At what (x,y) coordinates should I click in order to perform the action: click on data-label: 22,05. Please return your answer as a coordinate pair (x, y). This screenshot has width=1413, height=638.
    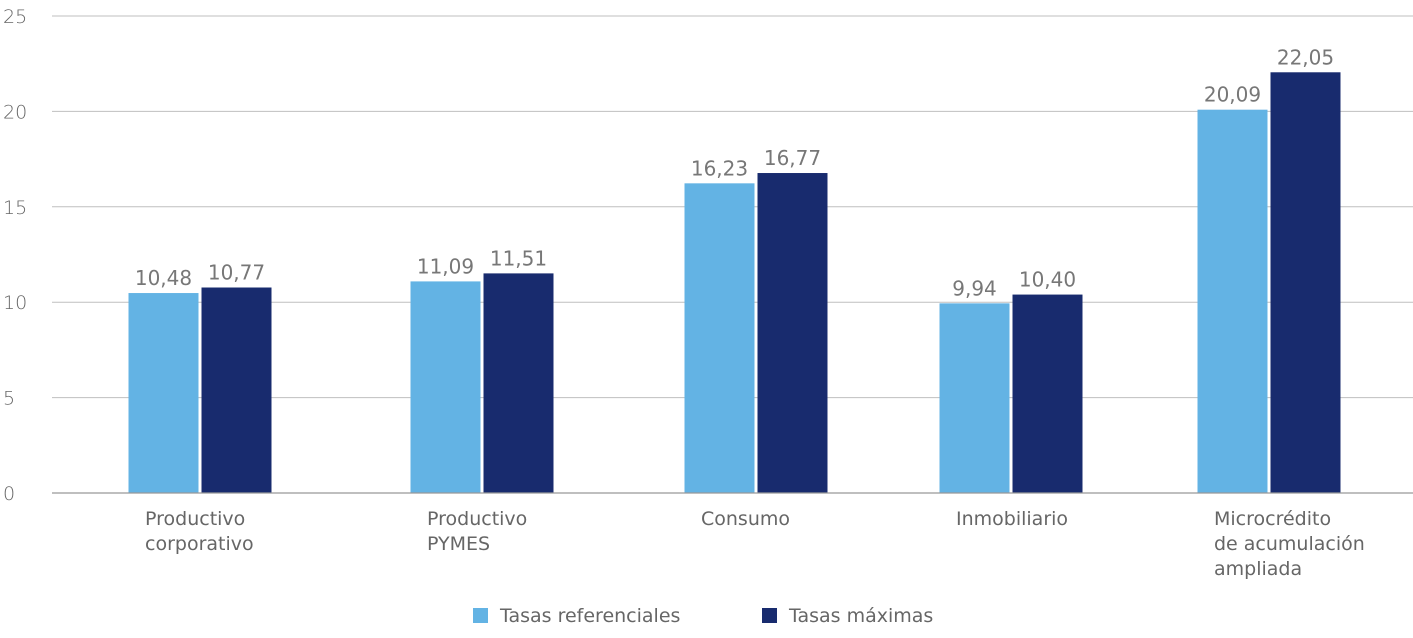
    Looking at the image, I should click on (1305, 57).